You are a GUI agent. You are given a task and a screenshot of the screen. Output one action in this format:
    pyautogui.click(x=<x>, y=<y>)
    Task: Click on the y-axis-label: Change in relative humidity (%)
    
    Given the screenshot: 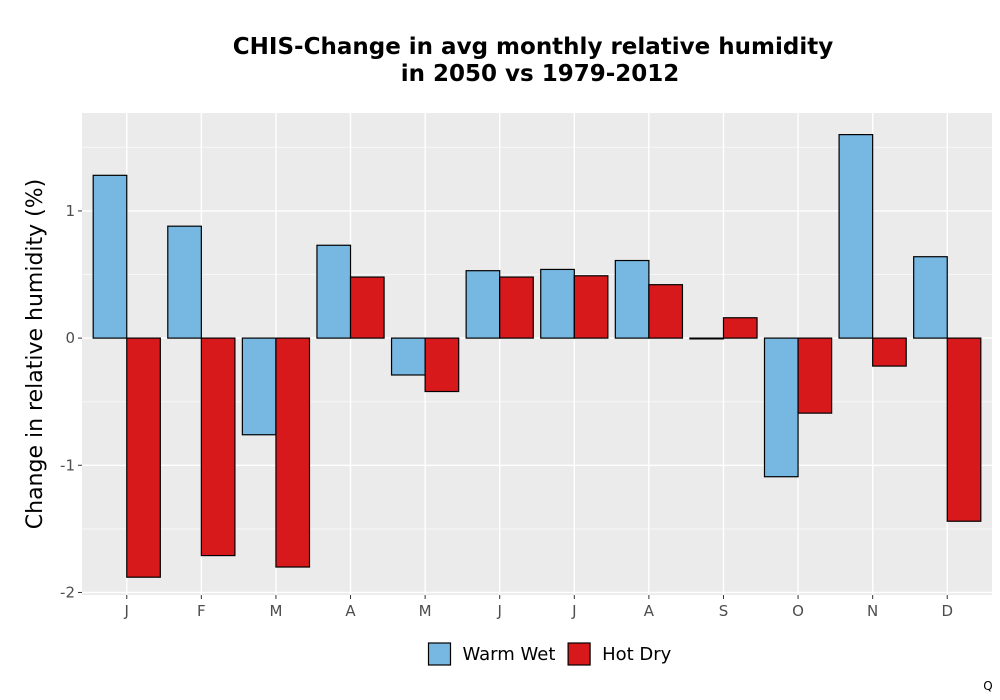 What is the action you would take?
    pyautogui.click(x=35, y=354)
    